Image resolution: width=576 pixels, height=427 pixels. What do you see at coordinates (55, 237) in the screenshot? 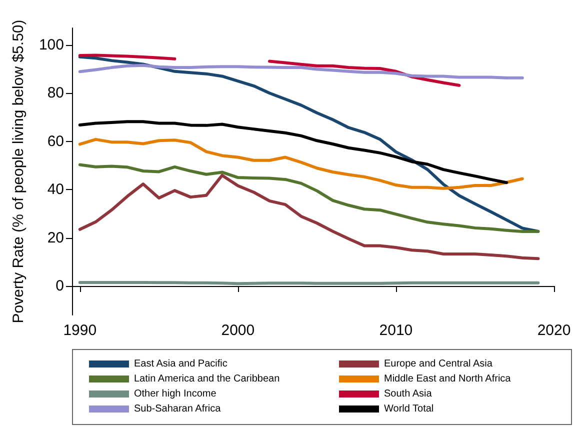
I see `y-tick-label: 20` at bounding box center [55, 237].